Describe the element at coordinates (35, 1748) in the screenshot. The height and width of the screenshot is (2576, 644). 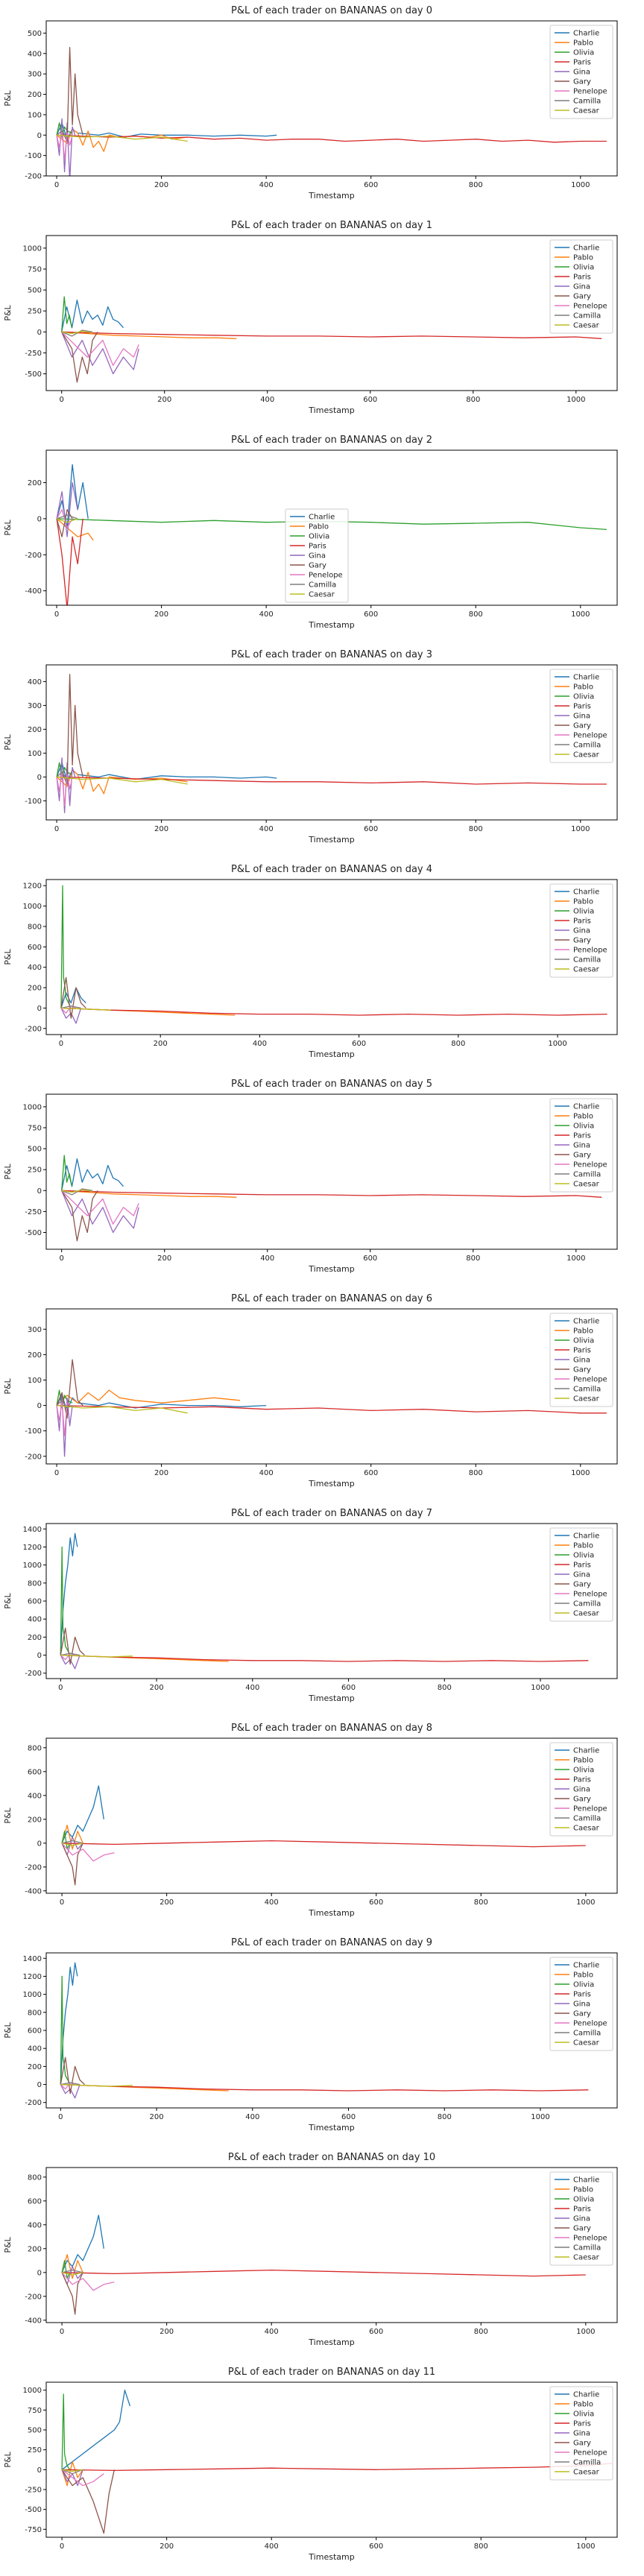
I see `y-tick-label: 800` at that location.